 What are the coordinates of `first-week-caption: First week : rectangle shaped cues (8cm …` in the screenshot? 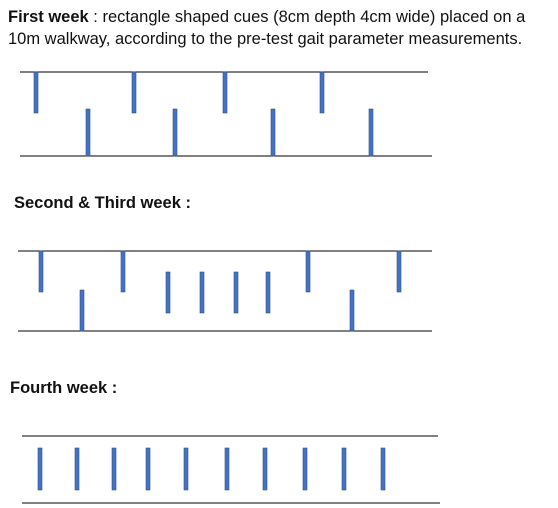 It's located at (282, 28).